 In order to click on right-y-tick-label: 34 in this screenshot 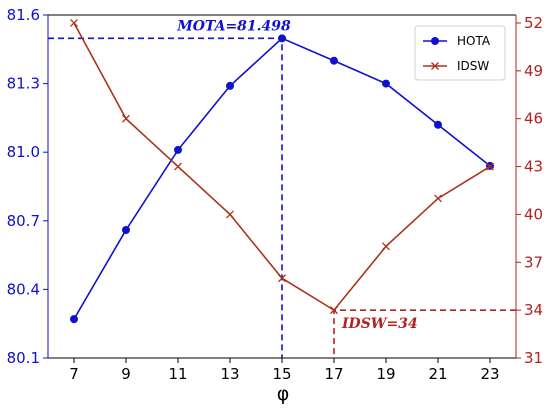, I will do `click(533, 310)`.